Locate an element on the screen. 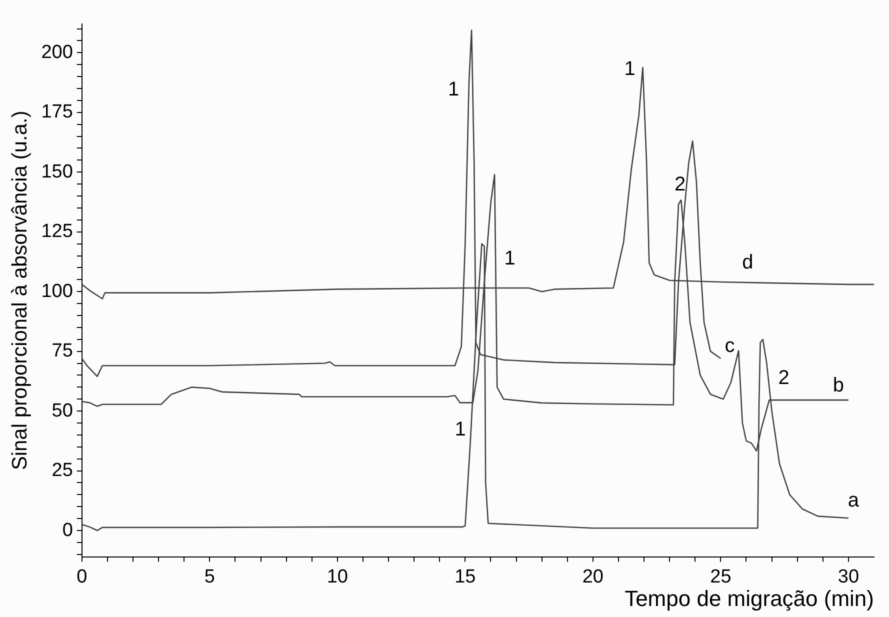  x-axis-title: Tempo de migração (min) is located at coordinates (749, 598).